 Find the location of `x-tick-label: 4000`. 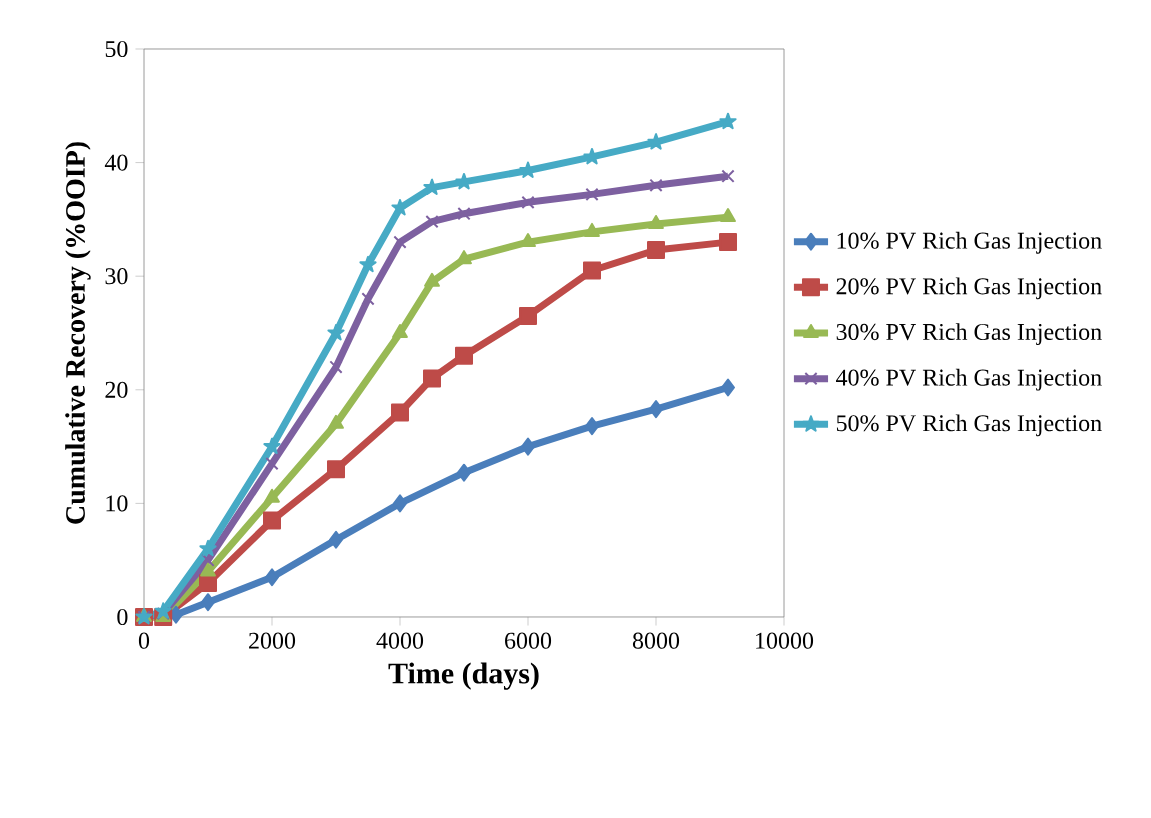

x-tick-label: 4000 is located at coordinates (400, 640).